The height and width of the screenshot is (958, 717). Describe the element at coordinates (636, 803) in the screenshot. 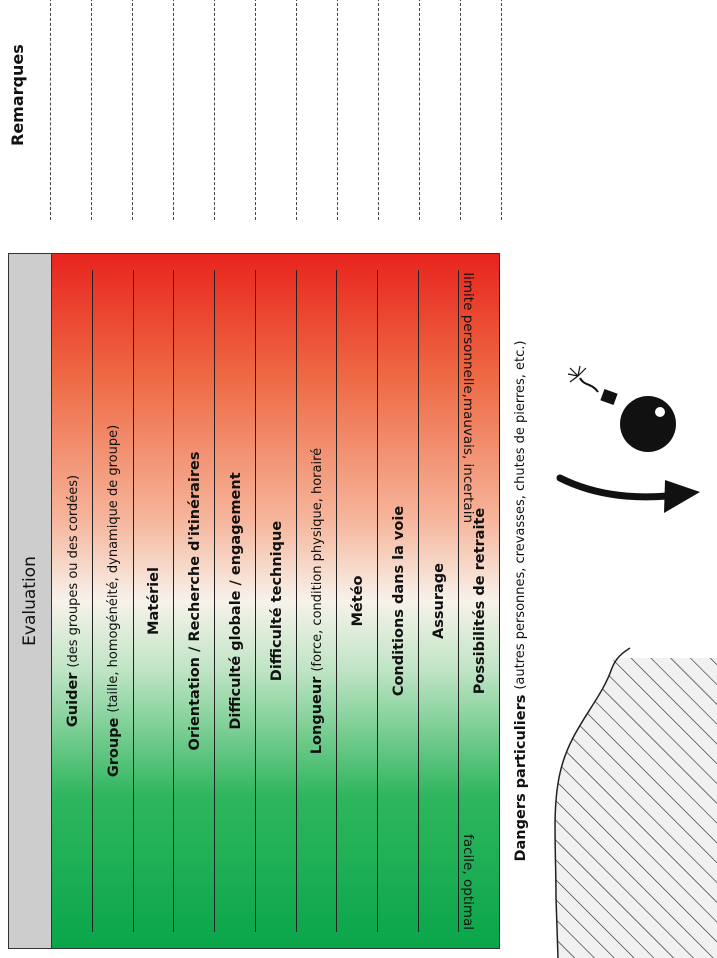

I see `cliff-edge-icon` at that location.